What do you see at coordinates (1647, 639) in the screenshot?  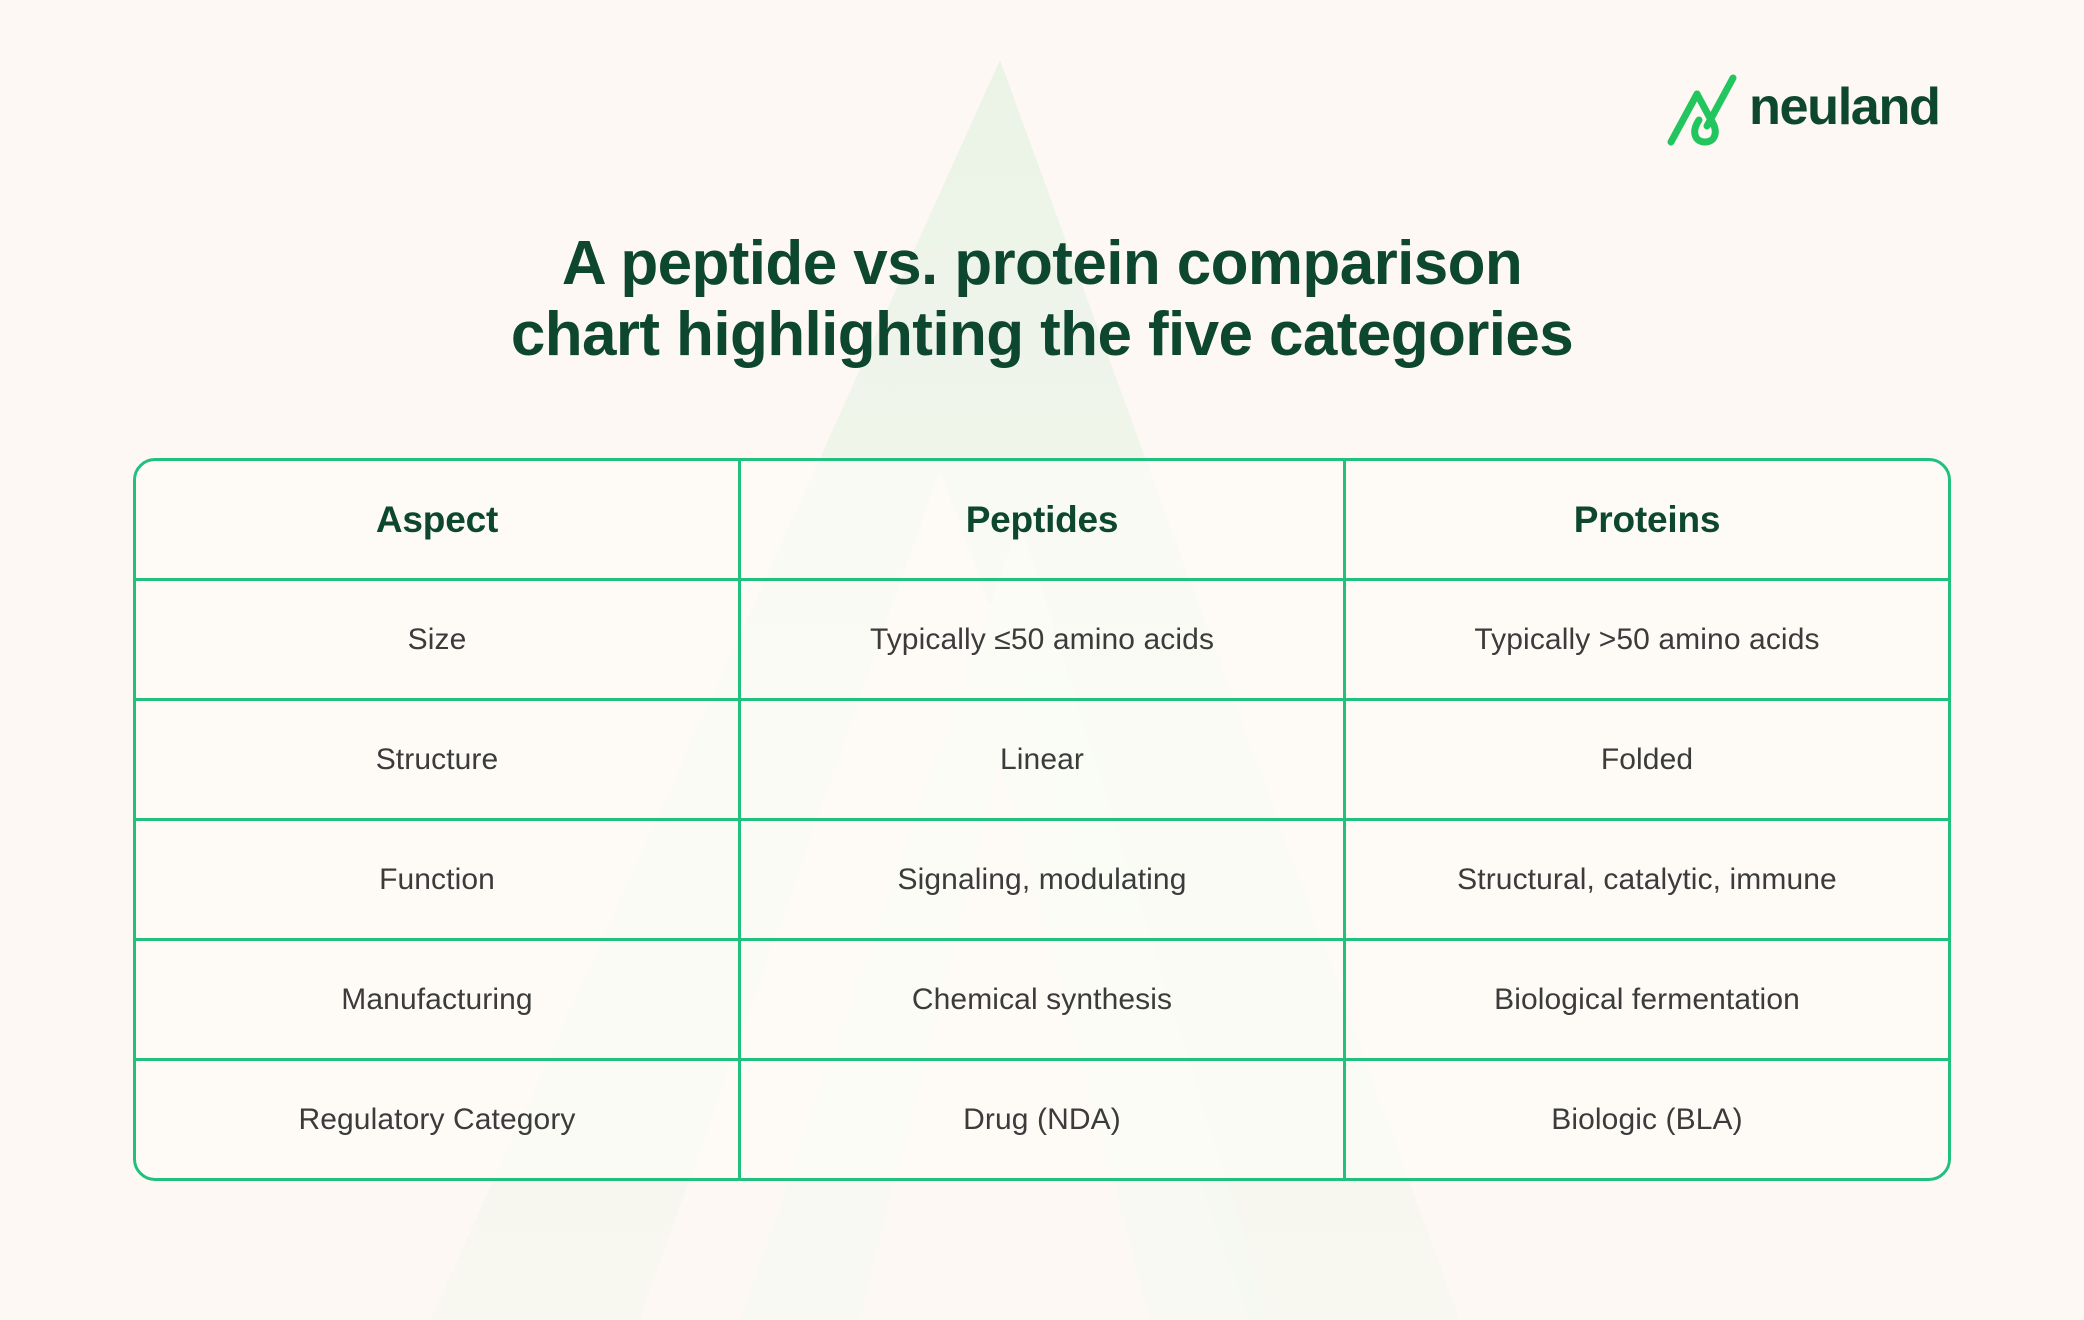 I see `cell-proteins: Typically >50 amino acids` at bounding box center [1647, 639].